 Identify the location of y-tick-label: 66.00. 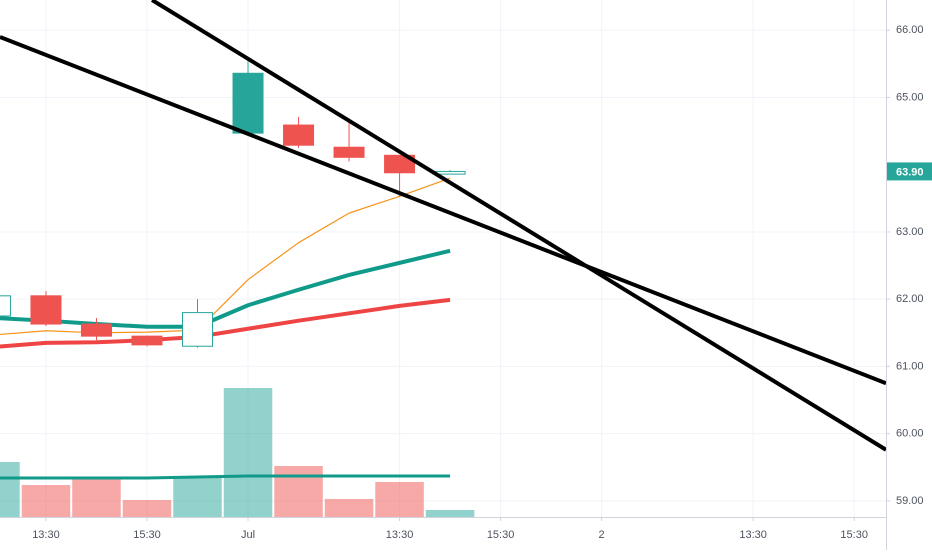
(910, 30).